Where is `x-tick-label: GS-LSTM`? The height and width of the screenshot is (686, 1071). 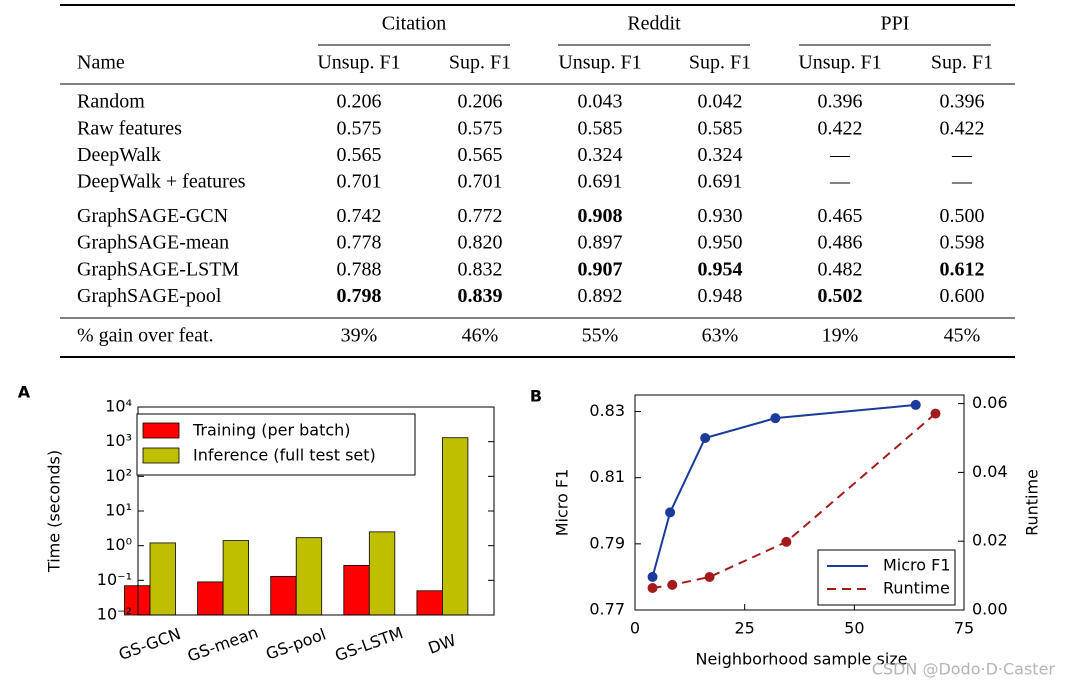
x-tick-label: GS-LSTM is located at coordinates (368, 644).